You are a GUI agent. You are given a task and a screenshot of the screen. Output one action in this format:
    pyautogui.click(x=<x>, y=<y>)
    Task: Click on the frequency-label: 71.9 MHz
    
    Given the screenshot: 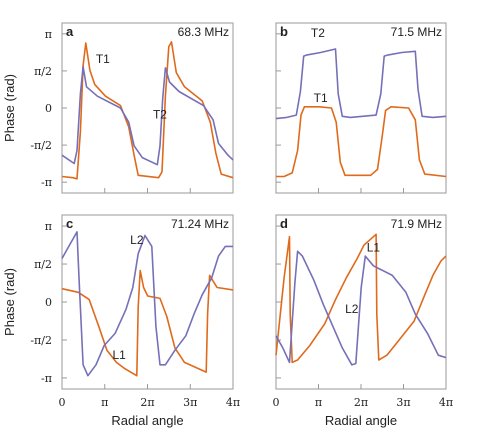 What is the action you would take?
    pyautogui.click(x=416, y=224)
    